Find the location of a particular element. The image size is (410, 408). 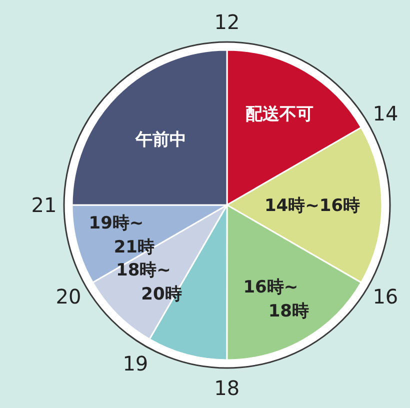

slice-label: 午前中 is located at coordinates (160, 140).